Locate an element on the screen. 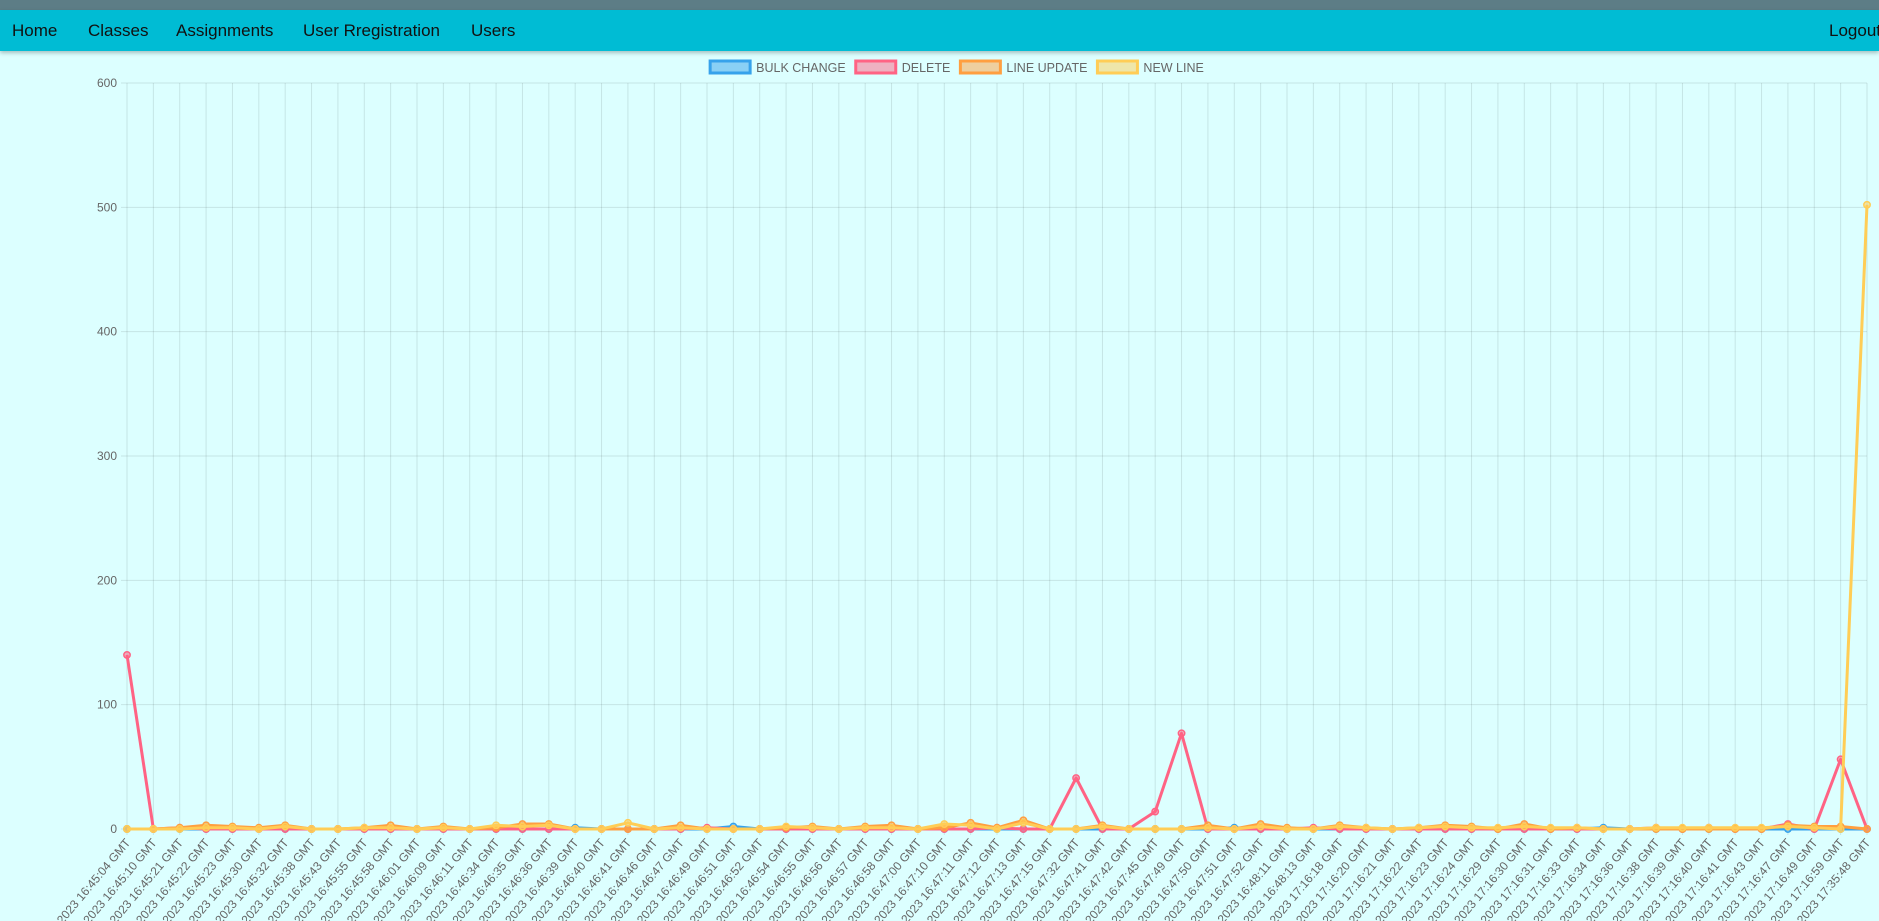 The image size is (1879, 921). legend-swatch-new-line is located at coordinates (1117, 67).